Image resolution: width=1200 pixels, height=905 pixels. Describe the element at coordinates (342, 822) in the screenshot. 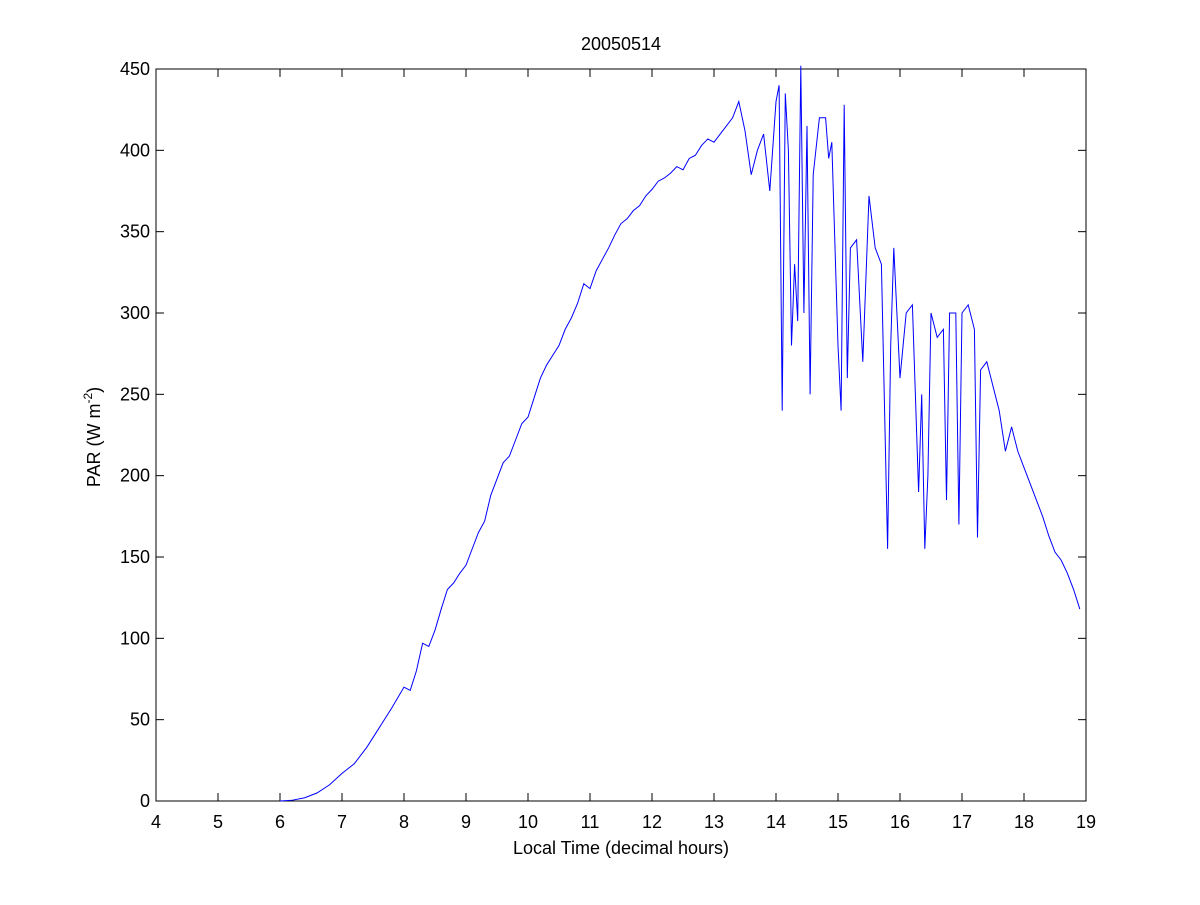

I see `x-tick-label: 7` at that location.